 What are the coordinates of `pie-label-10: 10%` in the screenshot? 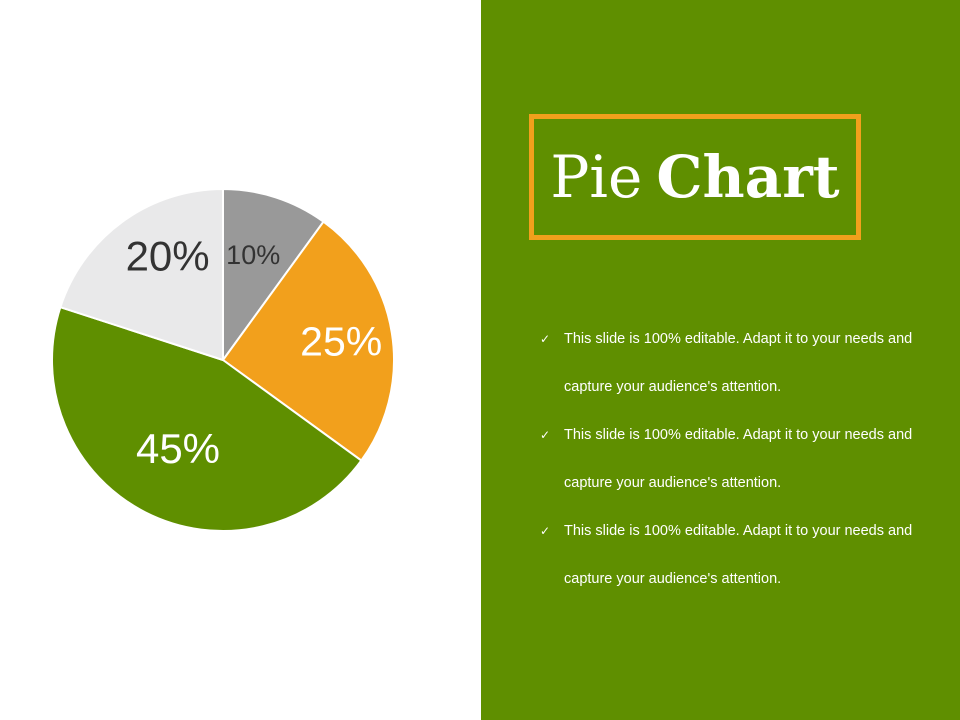 It's located at (253, 255).